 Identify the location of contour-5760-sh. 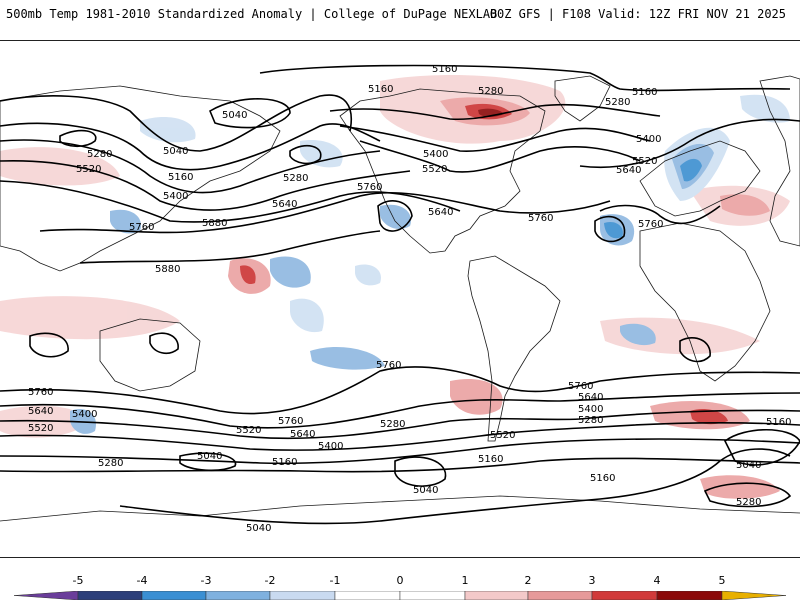
(400, 390).